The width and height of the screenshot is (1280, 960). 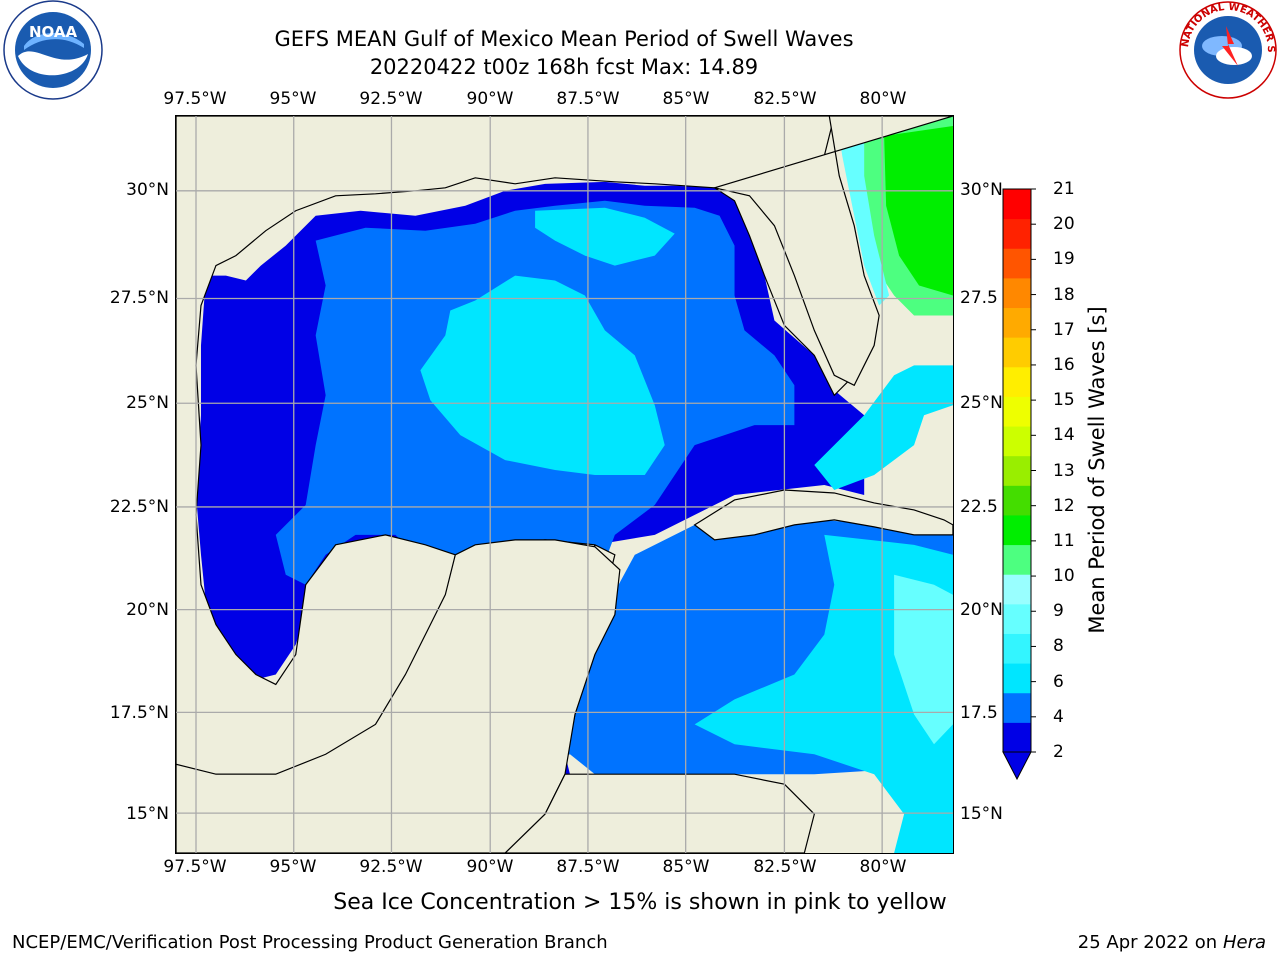 What do you see at coordinates (1064, 540) in the screenshot?
I see `colorbar-tick-label: 11` at bounding box center [1064, 540].